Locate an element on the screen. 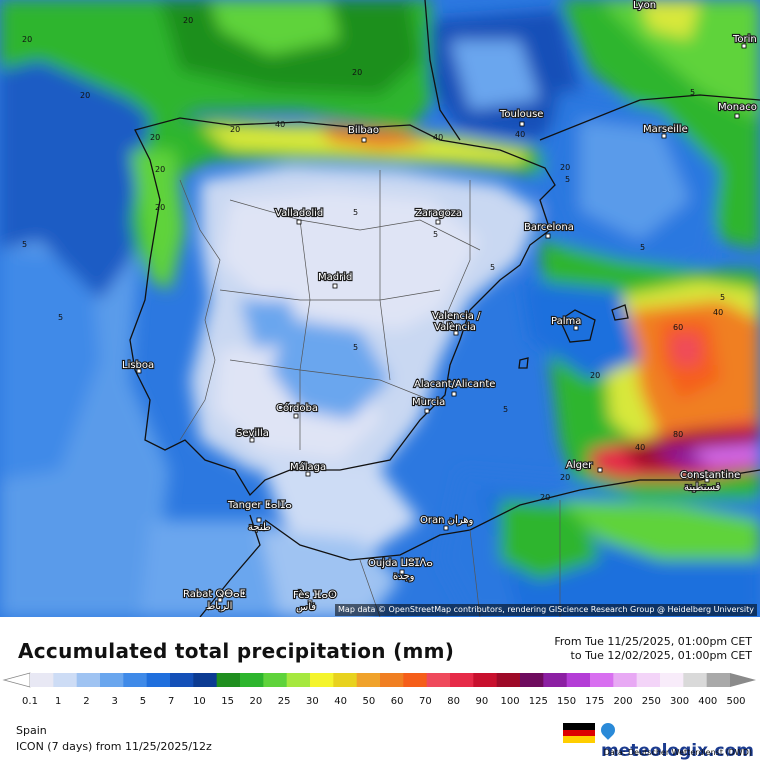  city-label: Málaga is located at coordinates (308, 467).